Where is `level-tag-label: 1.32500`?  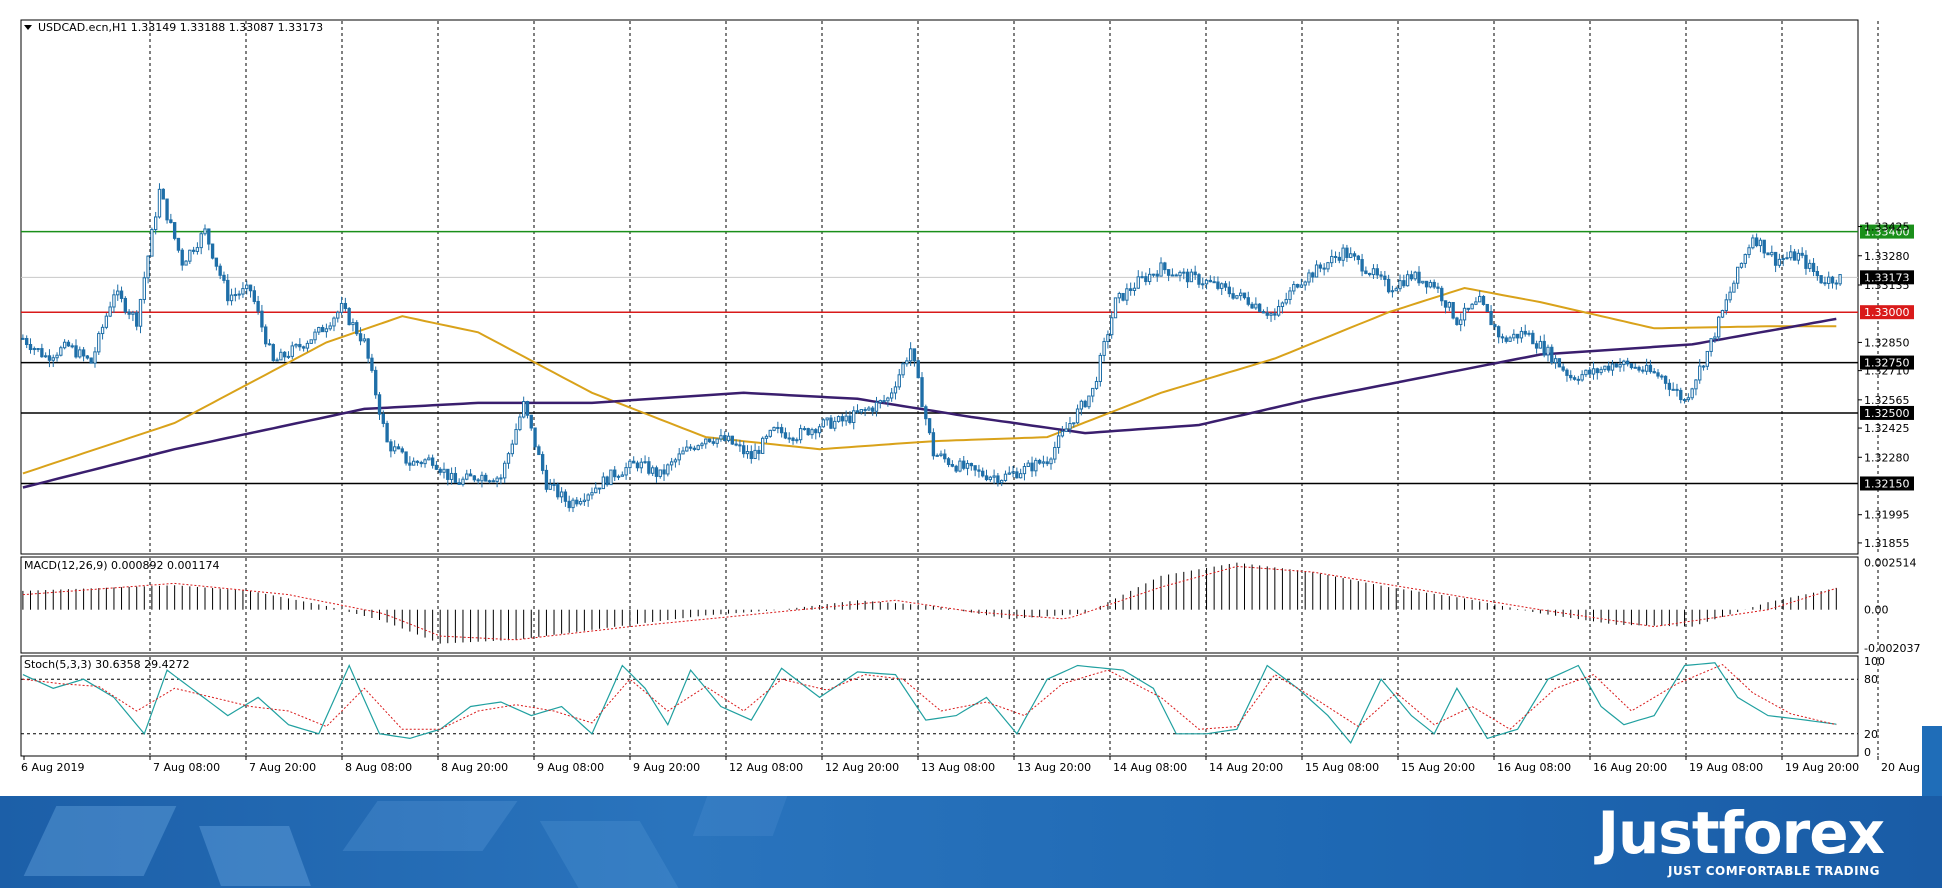 level-tag-label: 1.32500 is located at coordinates (1887, 413).